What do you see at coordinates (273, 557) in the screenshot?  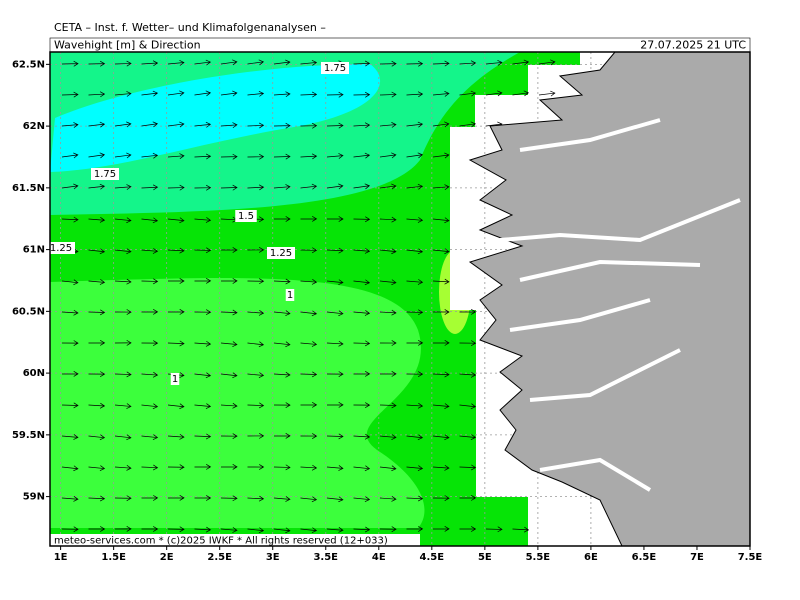 I see `x-tick-label: 3E` at bounding box center [273, 557].